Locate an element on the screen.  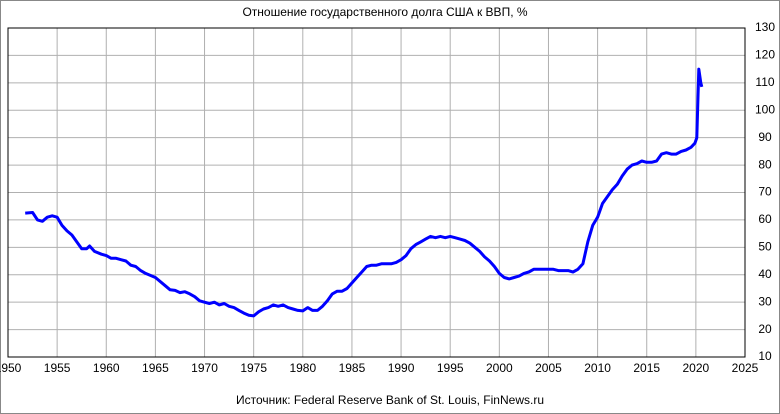
x-tick-label: 1970 is located at coordinates (204, 368).